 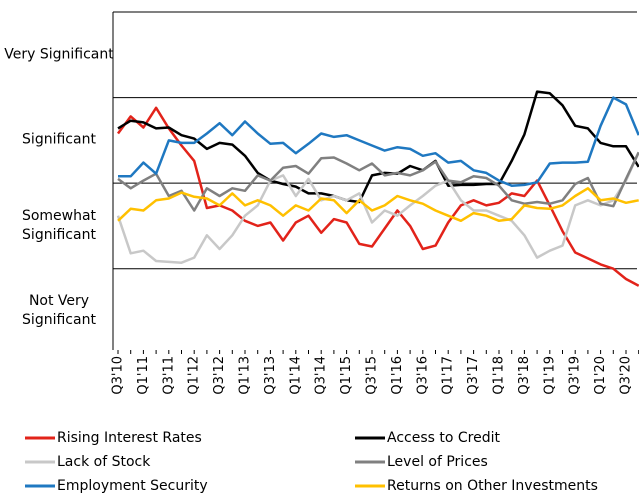 What do you see at coordinates (321, 375) in the screenshot?
I see `x-tick-label: Q3'14` at bounding box center [321, 375].